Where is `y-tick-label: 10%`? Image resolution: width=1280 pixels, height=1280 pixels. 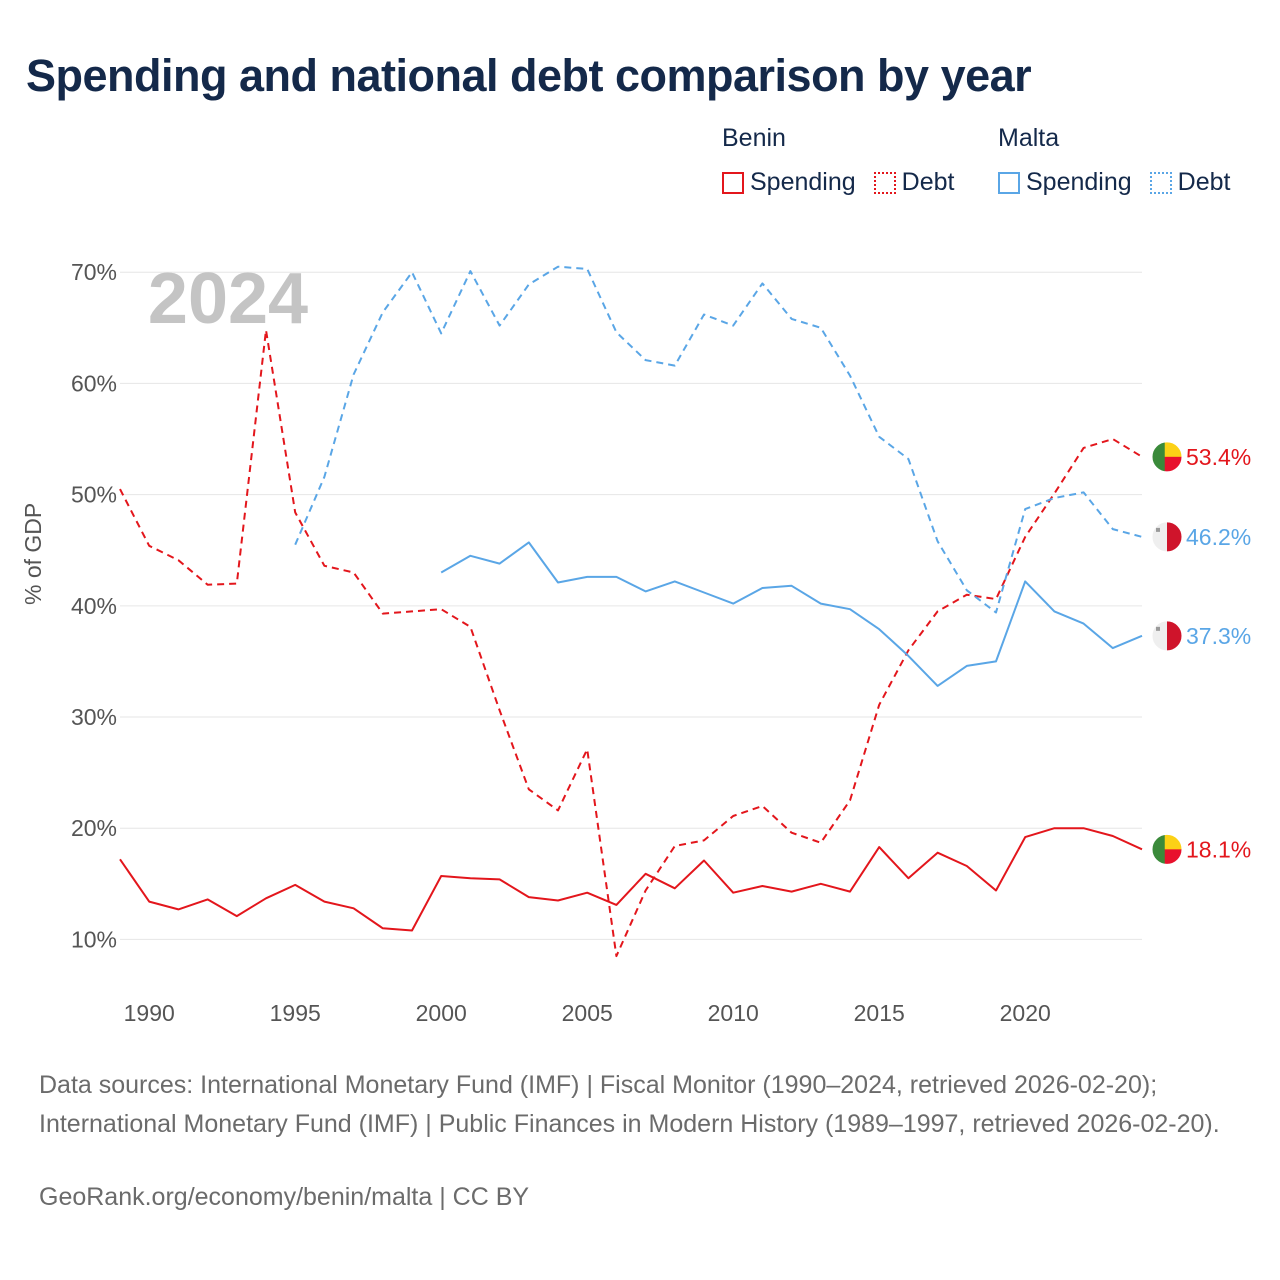
y-tick-label: 10% is located at coordinates (94, 939).